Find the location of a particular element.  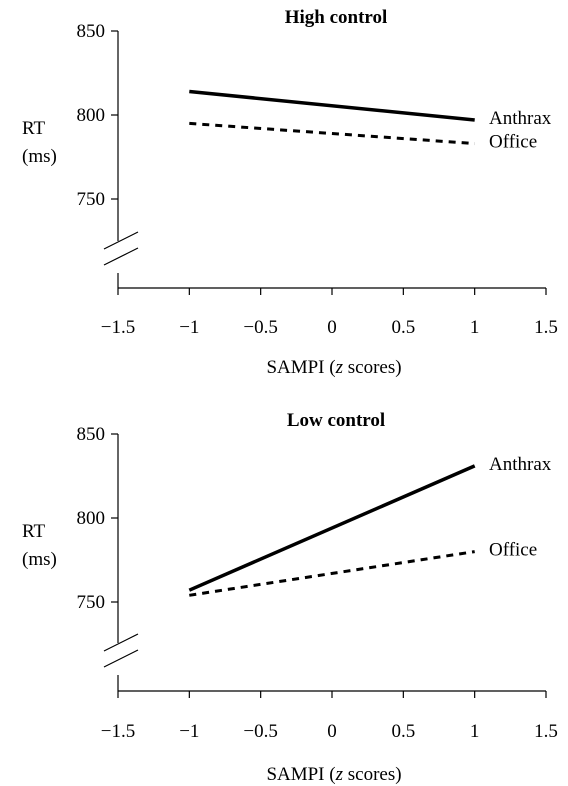

chart-title: Low control is located at coordinates (336, 420).